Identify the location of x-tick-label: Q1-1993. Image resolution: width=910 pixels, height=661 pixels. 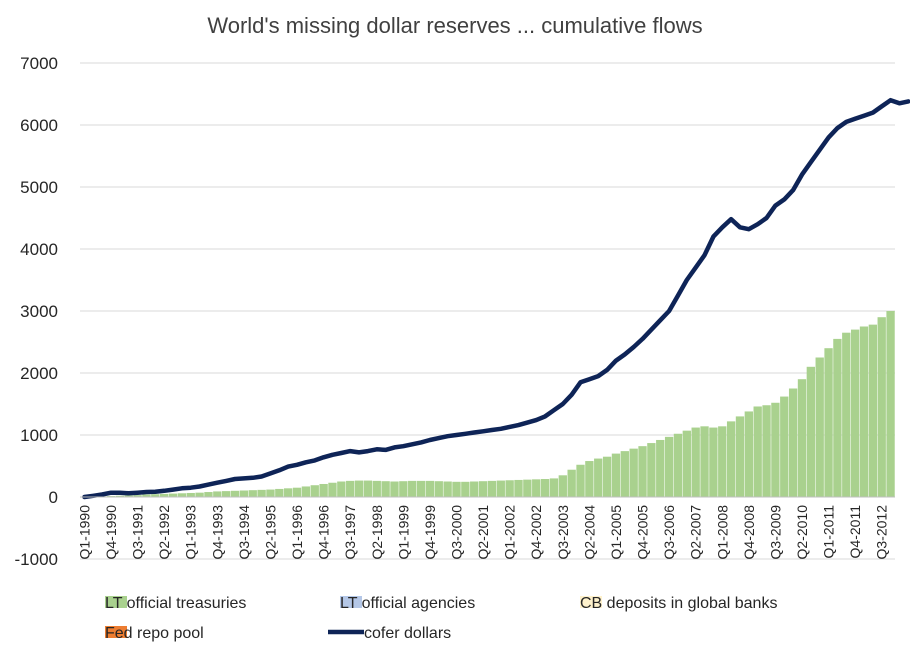
(191, 532).